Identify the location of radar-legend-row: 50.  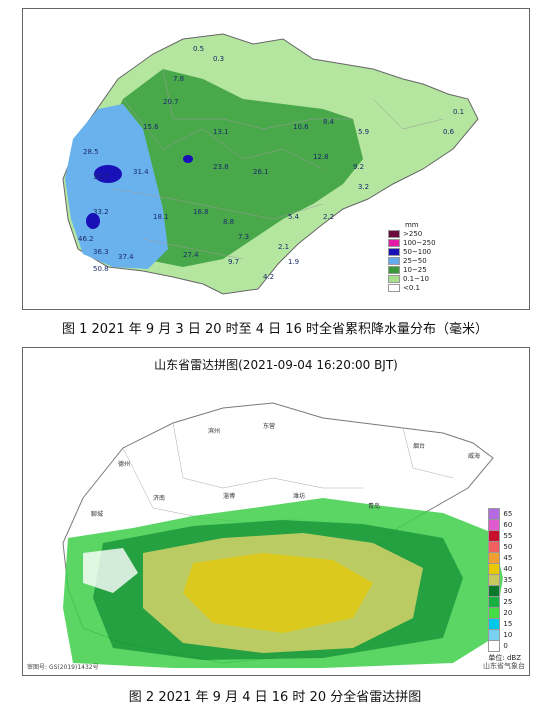
(504, 546).